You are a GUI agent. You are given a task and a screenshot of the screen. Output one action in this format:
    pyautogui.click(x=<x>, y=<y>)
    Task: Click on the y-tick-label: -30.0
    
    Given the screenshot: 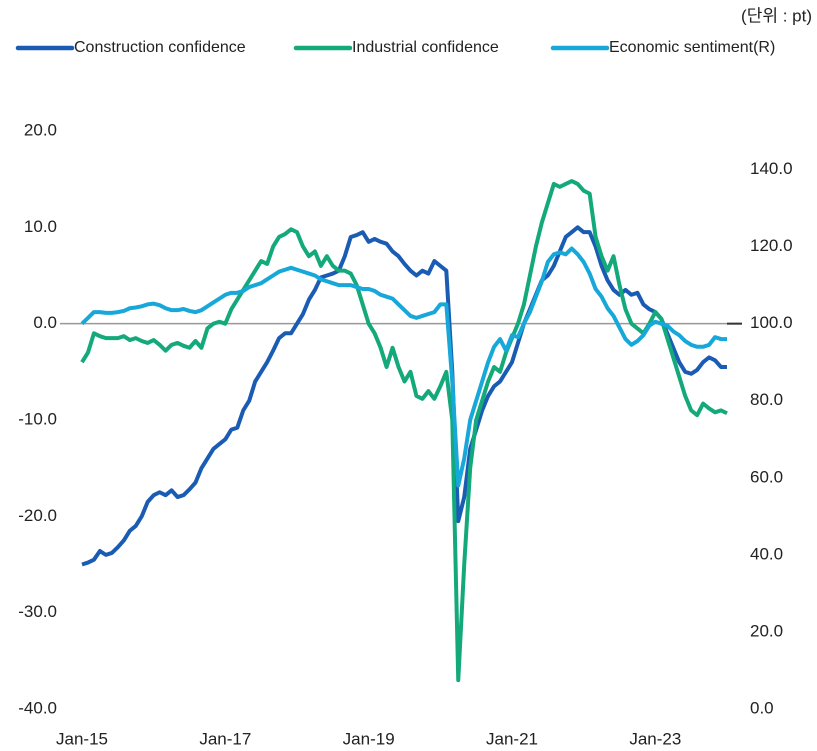 What is the action you would take?
    pyautogui.click(x=37, y=611)
    